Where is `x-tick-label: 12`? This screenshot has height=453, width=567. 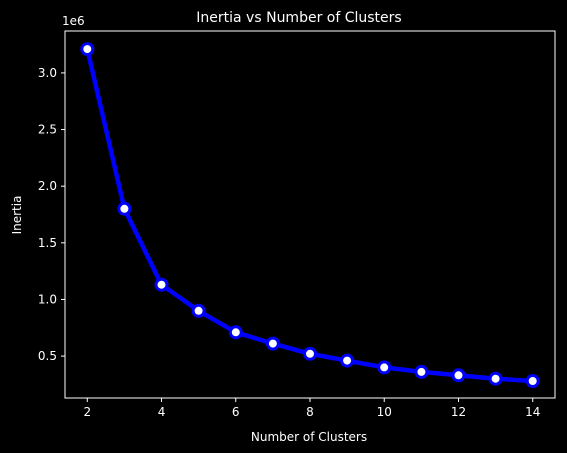 x-tick-label: 12 is located at coordinates (458, 412).